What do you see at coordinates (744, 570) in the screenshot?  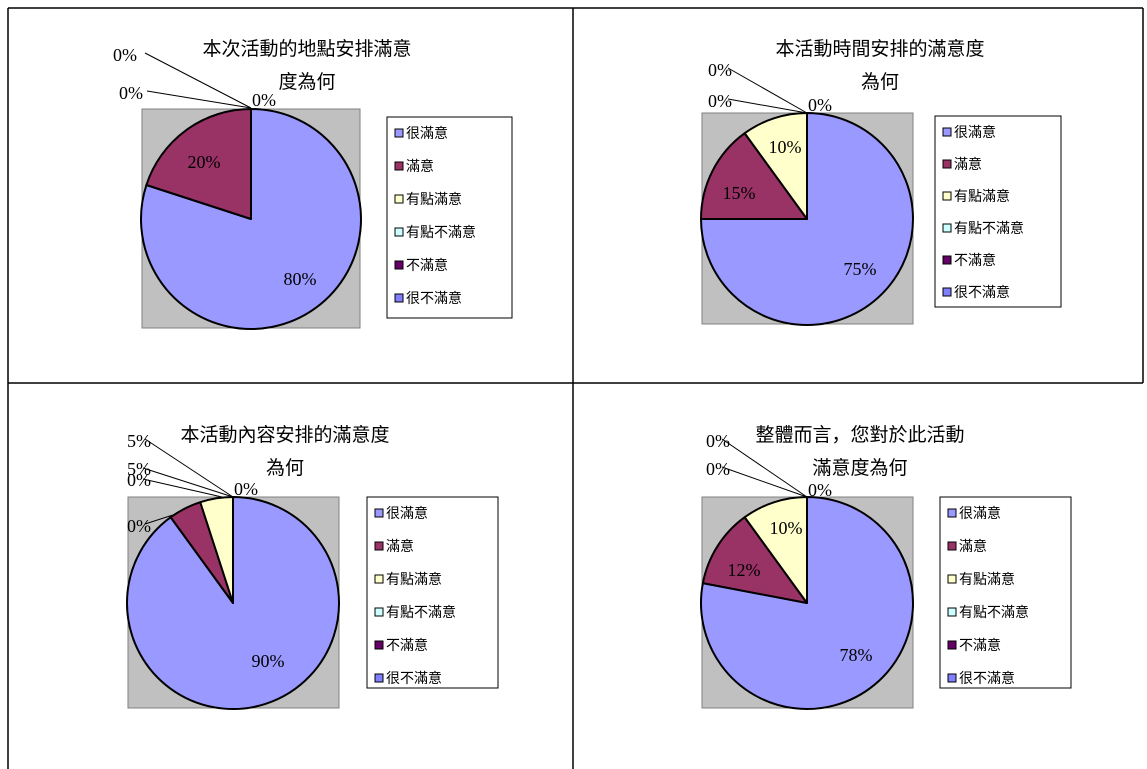 I see `slice-value-label: 12%` at bounding box center [744, 570].